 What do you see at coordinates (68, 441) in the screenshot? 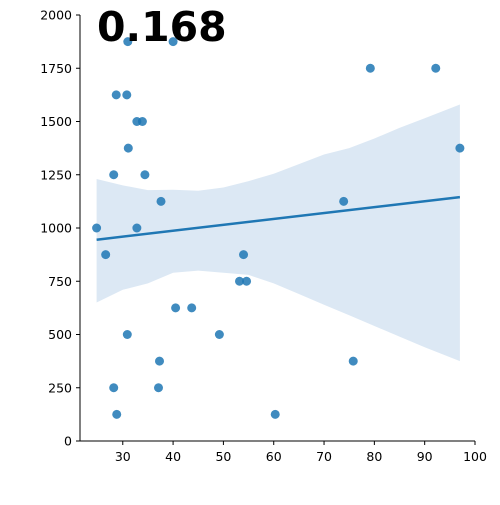
I see `y-tick-label: 0` at bounding box center [68, 441].